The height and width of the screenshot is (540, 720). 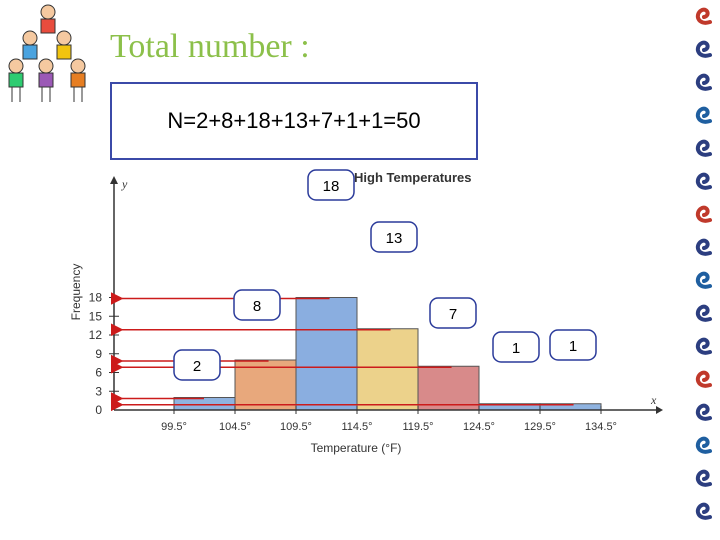 I want to click on x-tick-label: 134.5°, so click(x=601, y=427).